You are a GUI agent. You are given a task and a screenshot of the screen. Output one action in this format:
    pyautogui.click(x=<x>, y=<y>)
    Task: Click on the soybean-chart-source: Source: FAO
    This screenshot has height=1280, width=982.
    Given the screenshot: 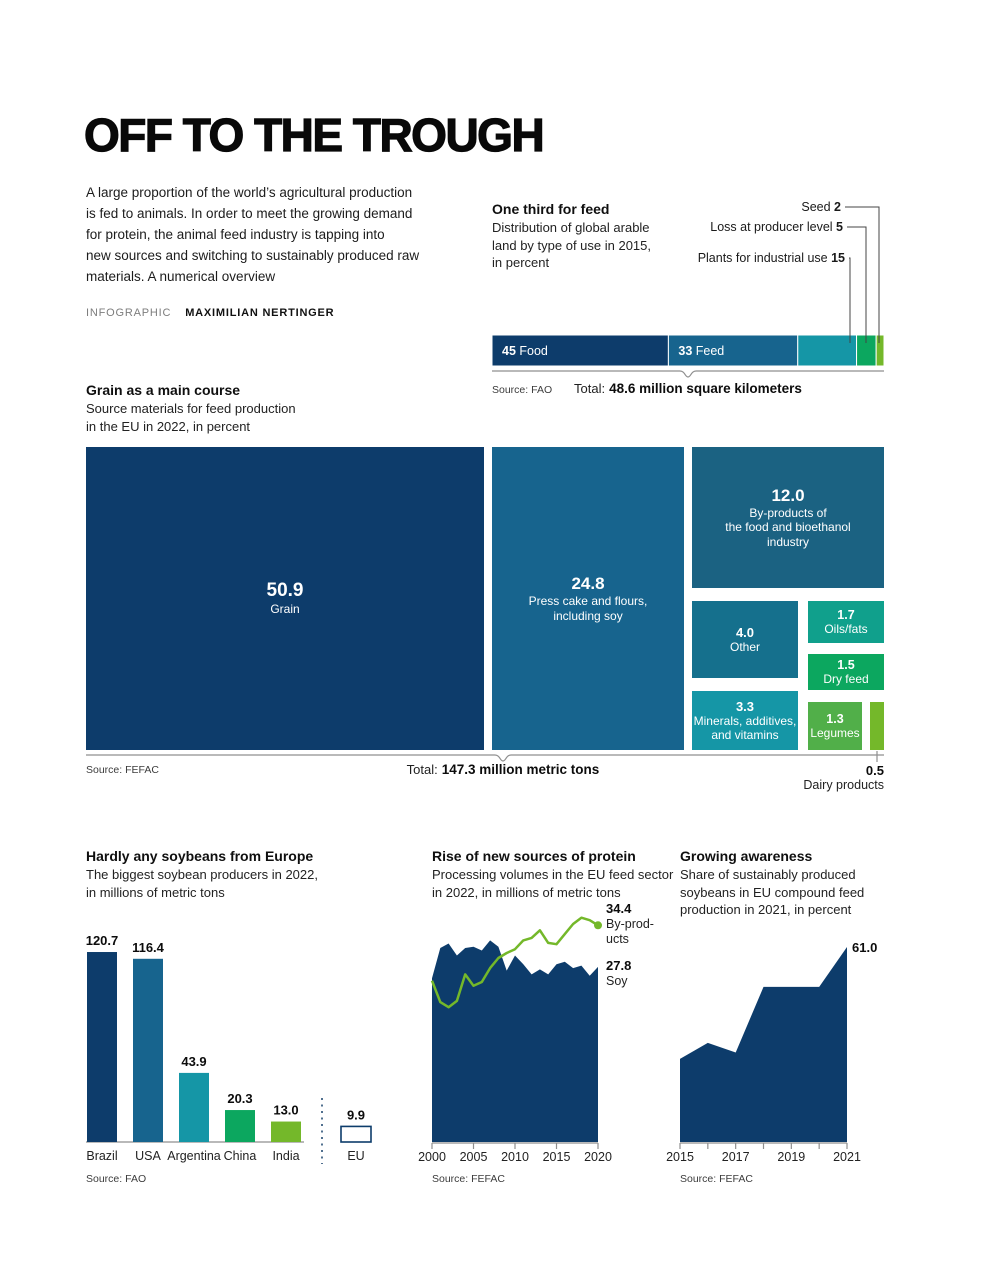 What is the action you would take?
    pyautogui.click(x=116, y=1179)
    